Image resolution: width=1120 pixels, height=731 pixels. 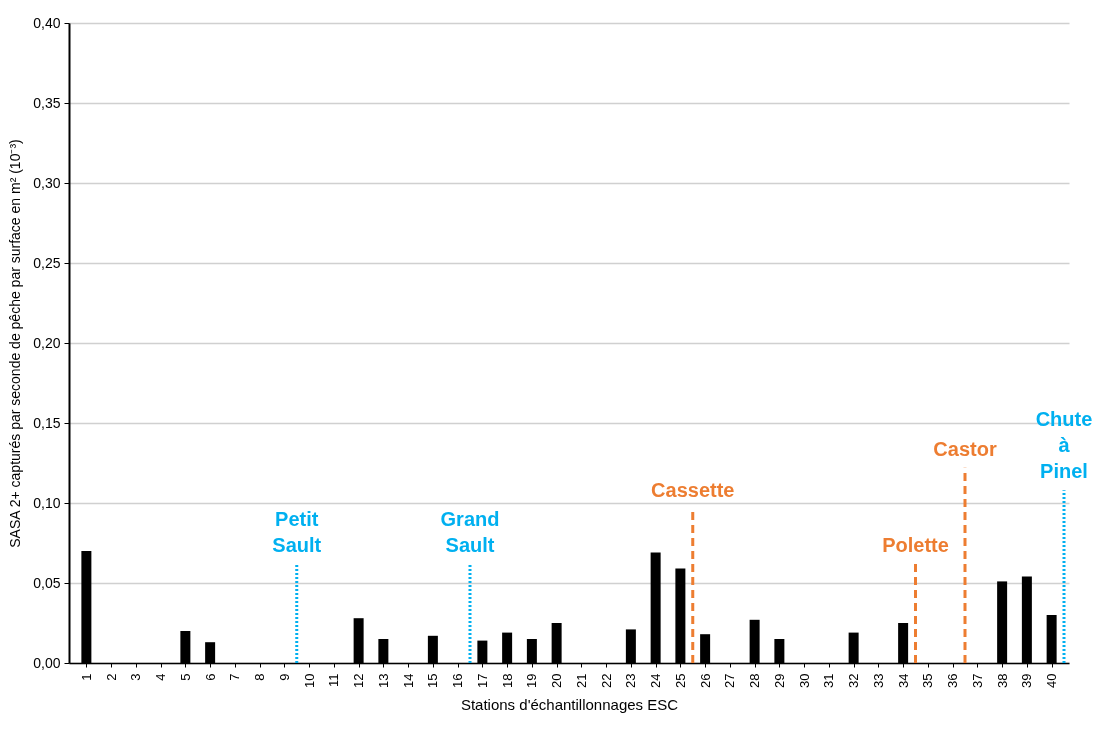 I want to click on x-tick-label: 33, so click(x=878, y=680).